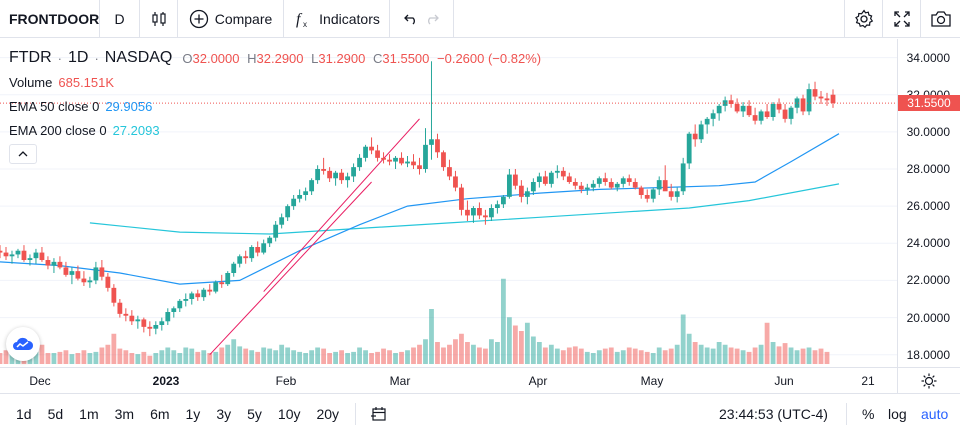 The height and width of the screenshot is (433, 960). I want to click on fullscreen-button, so click(901, 19).